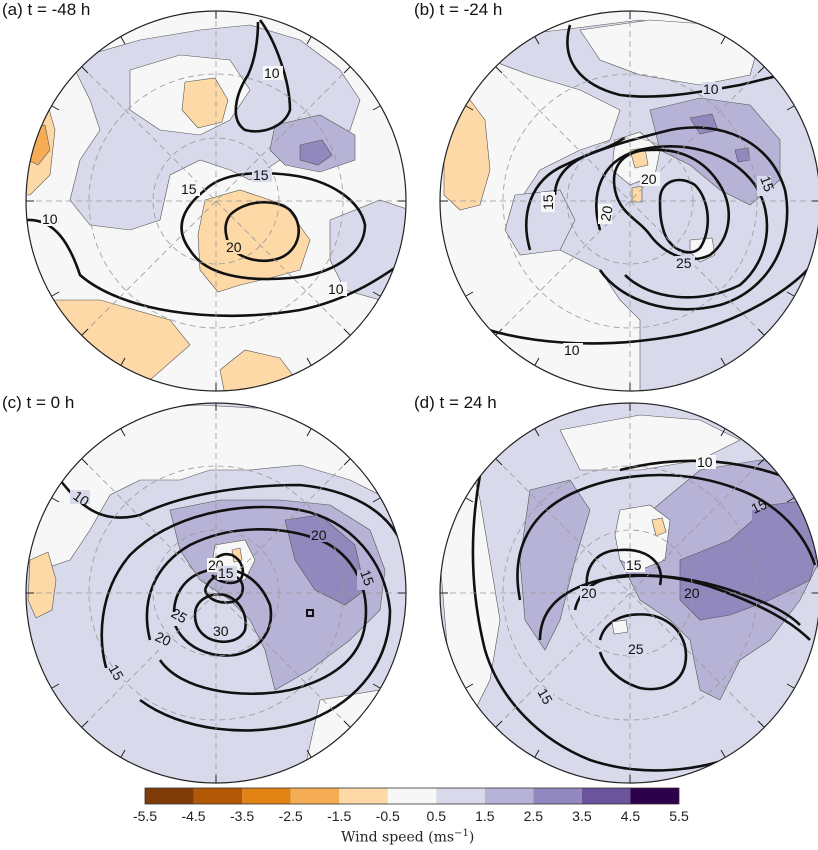 The height and width of the screenshot is (850, 818). Describe the element at coordinates (226, 573) in the screenshot. I see `panel-c-label-15-center: 15` at that location.